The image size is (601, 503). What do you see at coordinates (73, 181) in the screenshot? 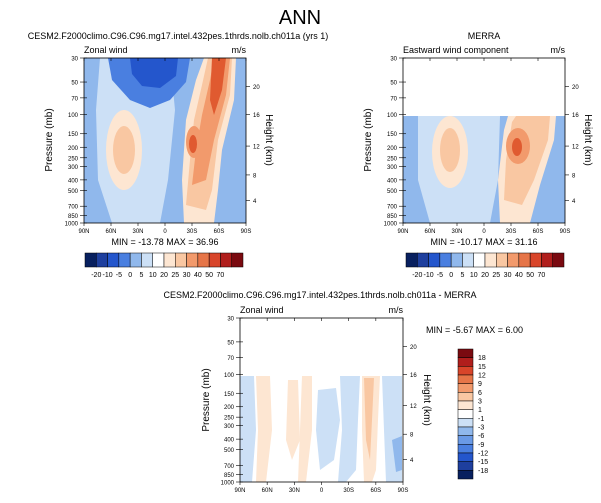
I see `model-pressure-tick-label: 400` at bounding box center [73, 181].